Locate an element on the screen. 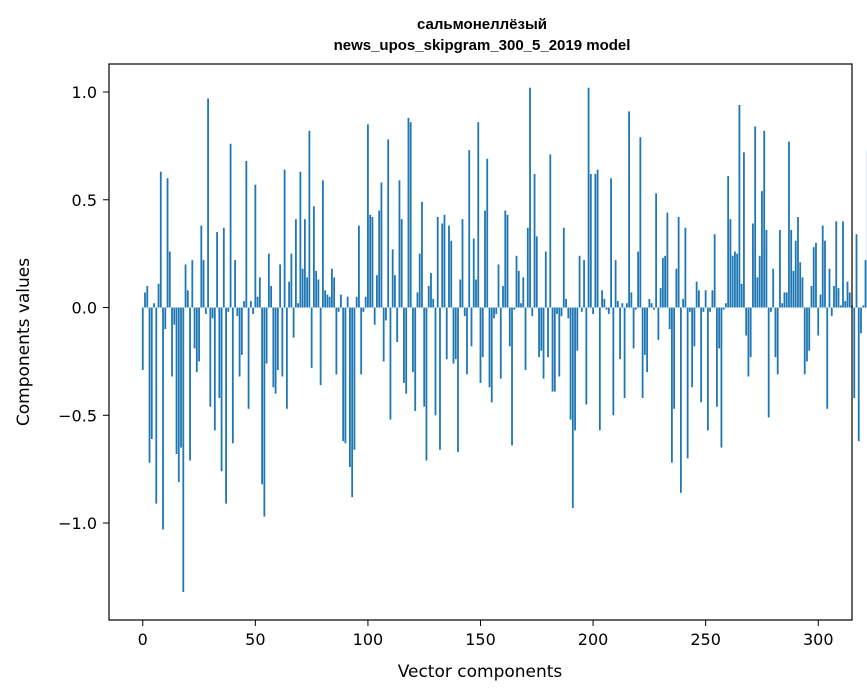 The height and width of the screenshot is (696, 867). x-tick-label-50: 50 is located at coordinates (255, 639).